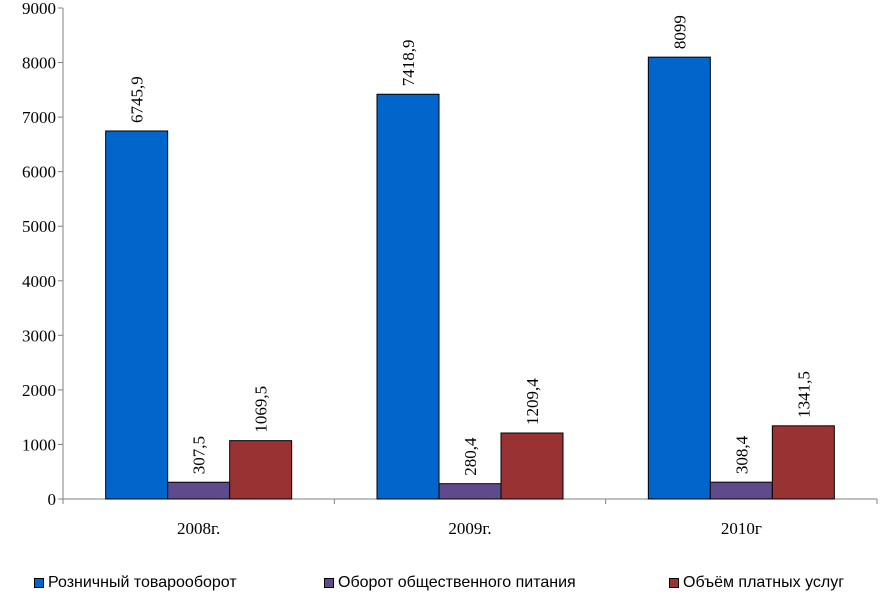 The width and height of the screenshot is (881, 596). What do you see at coordinates (470, 456) in the screenshot?
I see `bar-data-label: 280,4` at bounding box center [470, 456].